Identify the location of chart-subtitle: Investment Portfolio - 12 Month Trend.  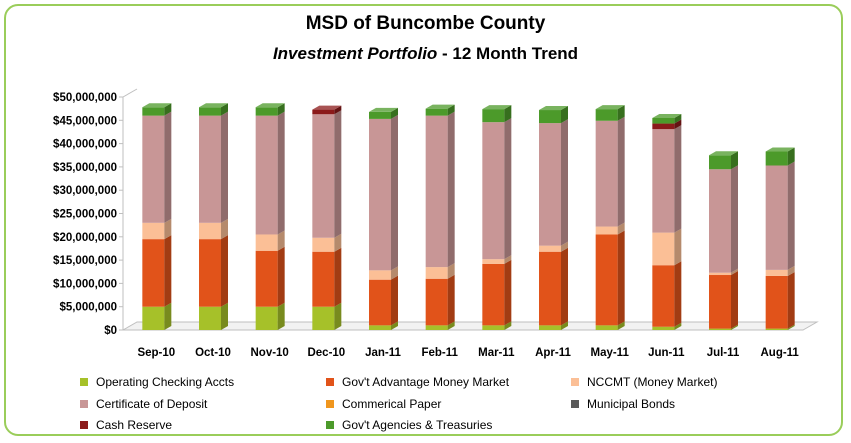
(425, 54).